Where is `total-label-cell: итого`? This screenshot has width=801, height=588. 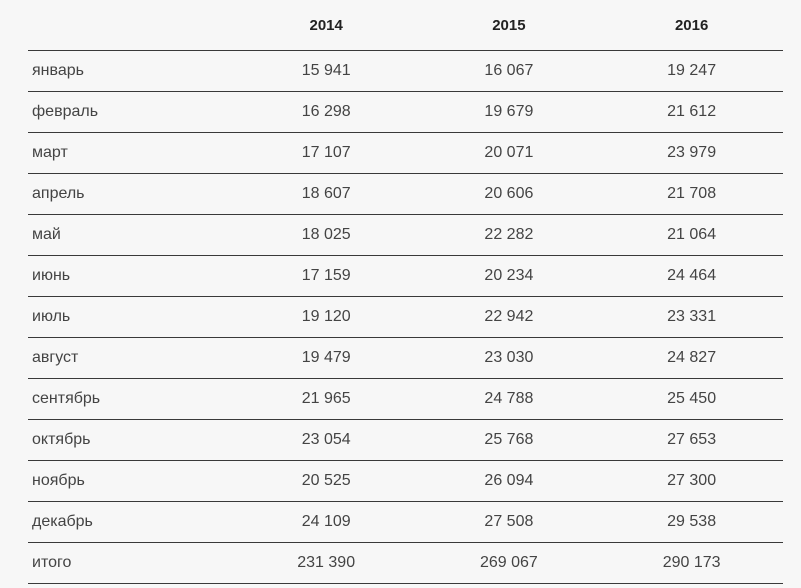
total-label-cell: итого is located at coordinates (131, 563).